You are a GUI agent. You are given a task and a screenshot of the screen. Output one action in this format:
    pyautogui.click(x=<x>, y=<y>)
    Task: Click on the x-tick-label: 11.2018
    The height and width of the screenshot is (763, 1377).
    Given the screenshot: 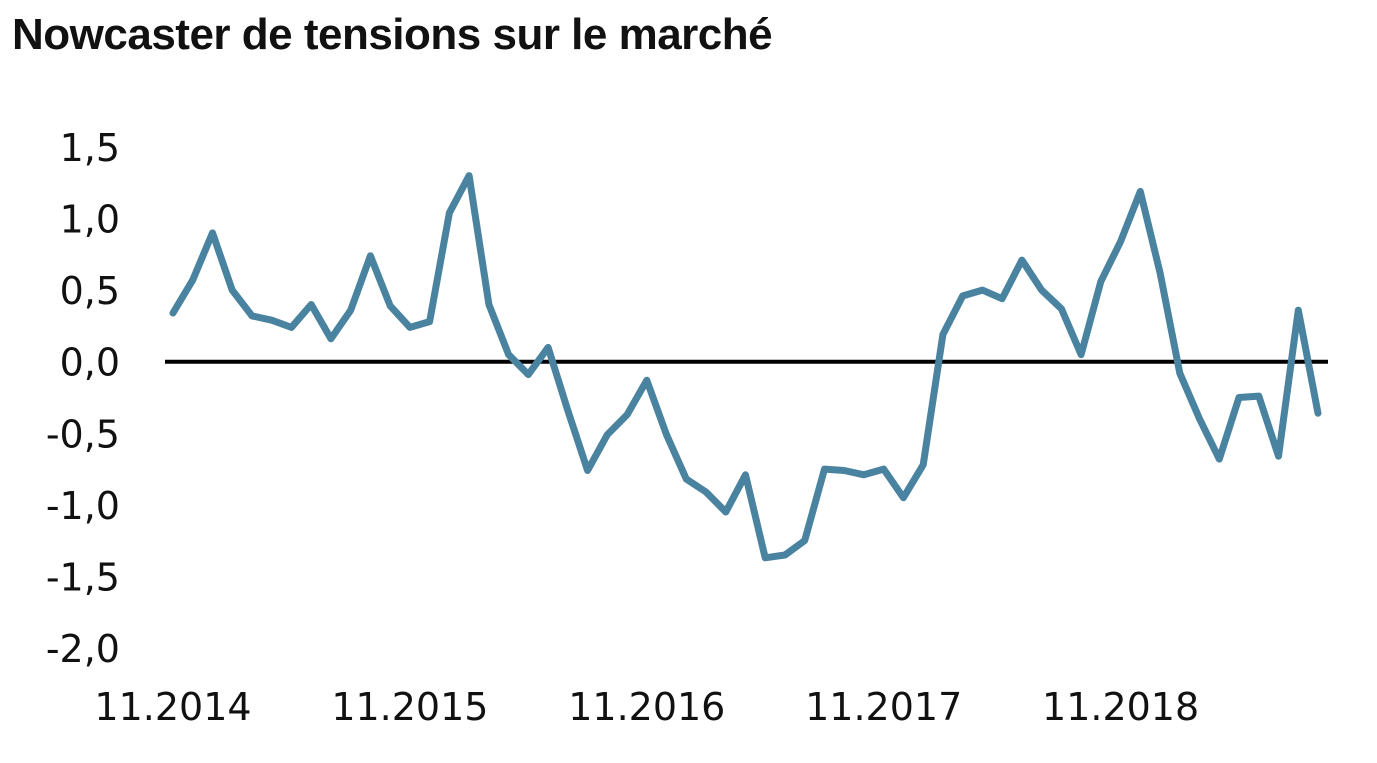 What is the action you would take?
    pyautogui.click(x=1120, y=707)
    